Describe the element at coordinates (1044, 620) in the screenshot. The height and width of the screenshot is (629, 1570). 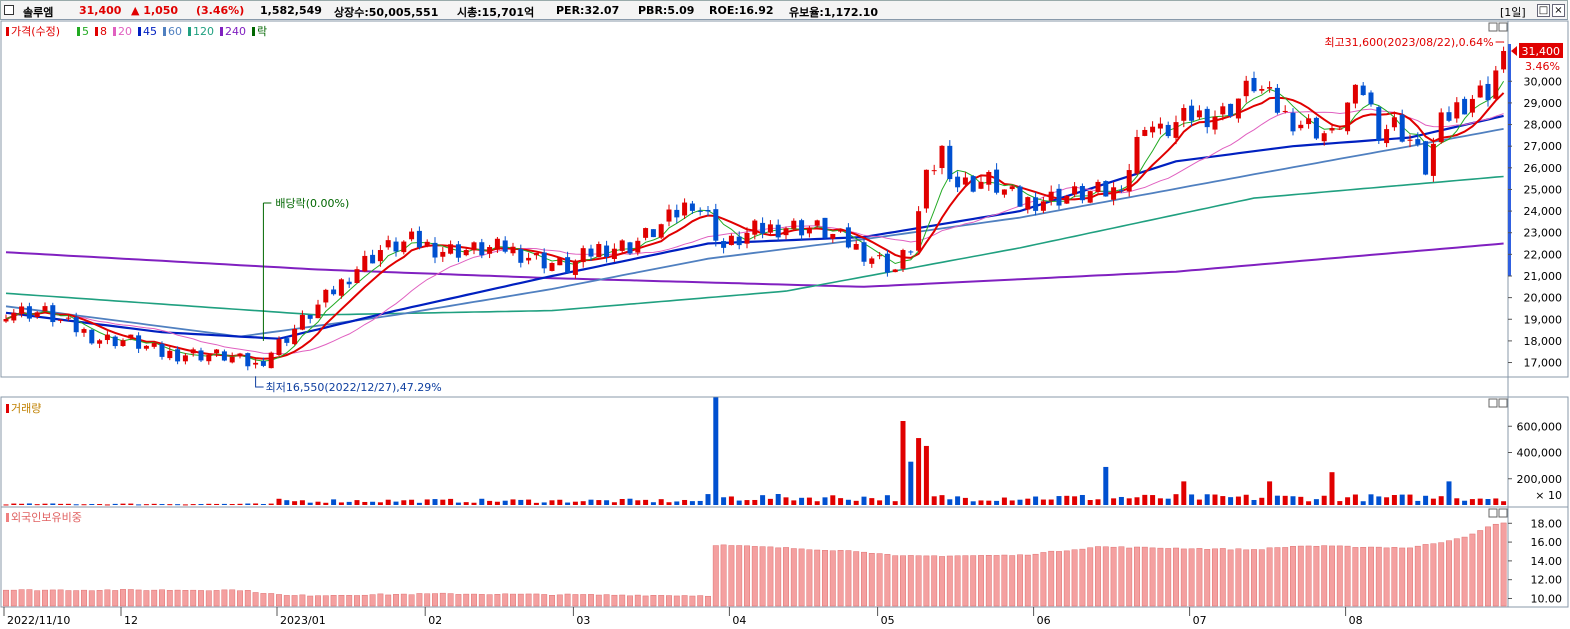
I see `x-tick-label: 06` at that location.